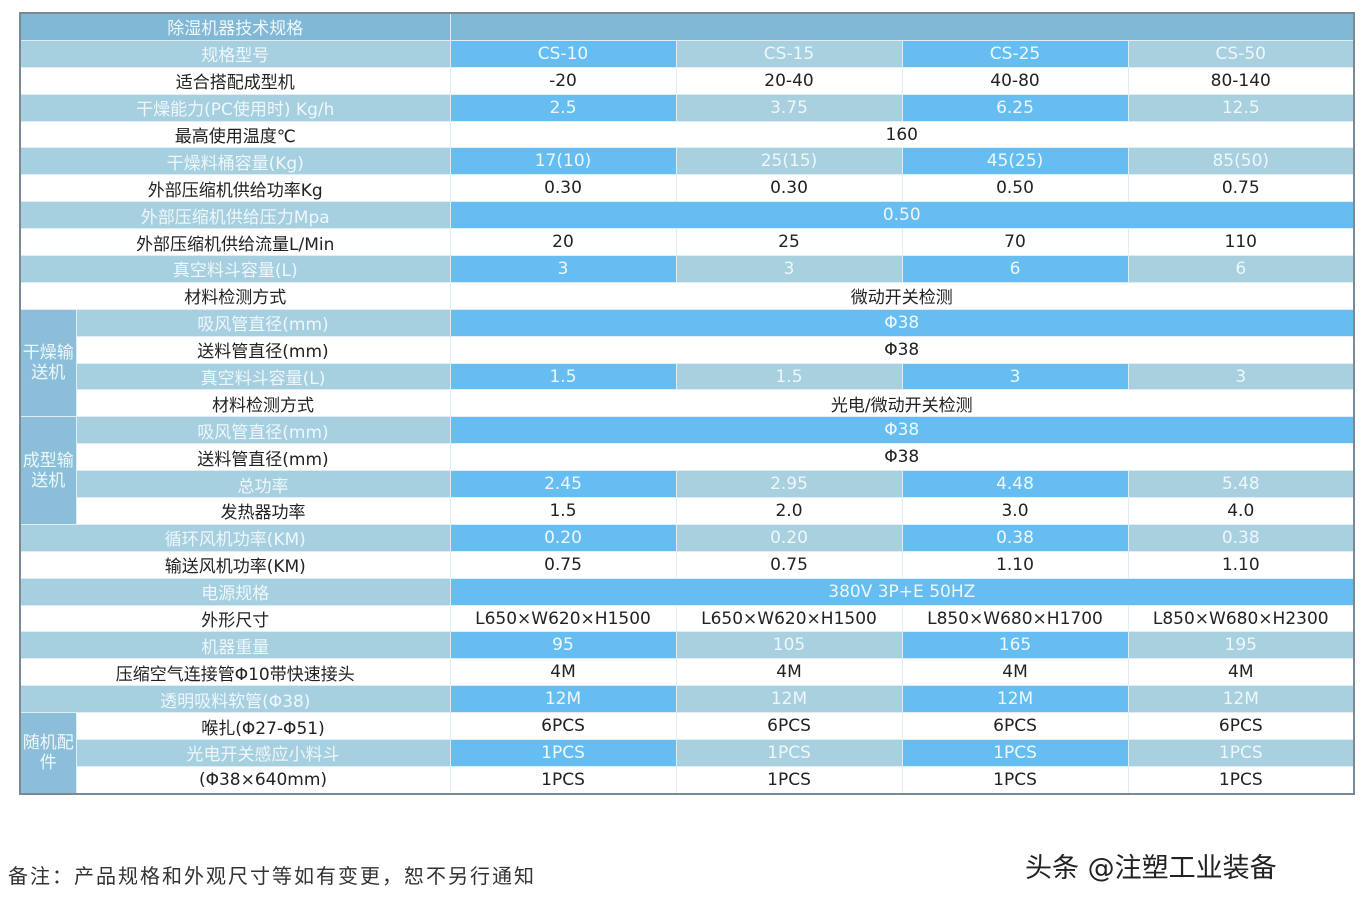  What do you see at coordinates (687, 161) in the screenshot?
I see `table-row: 干燥料桶容量(Kg) 17(10) 25(15) 45(25) 85(50)` at bounding box center [687, 161].